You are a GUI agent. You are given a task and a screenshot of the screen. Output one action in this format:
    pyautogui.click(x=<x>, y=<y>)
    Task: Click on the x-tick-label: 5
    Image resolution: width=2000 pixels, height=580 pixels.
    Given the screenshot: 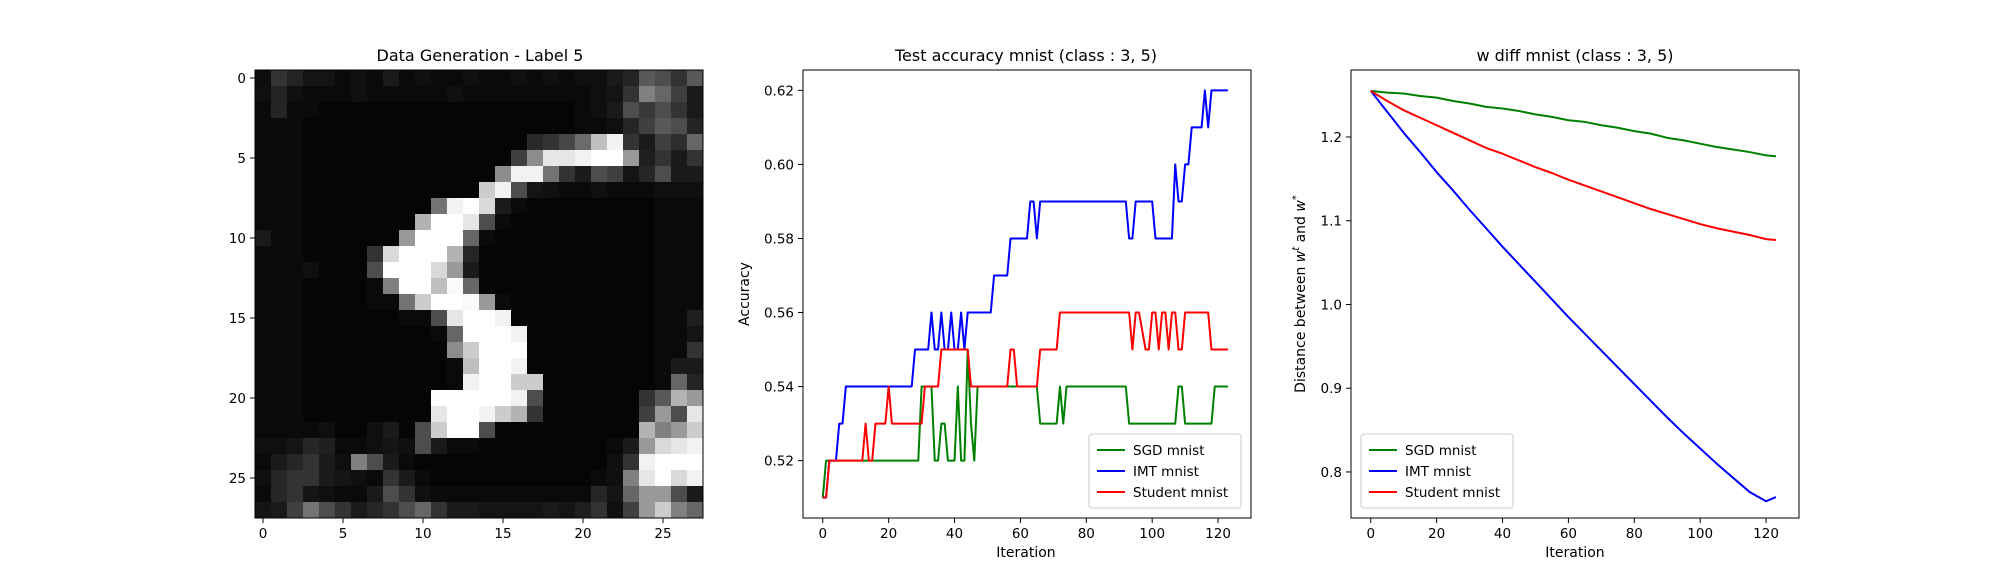 What is the action you would take?
    pyautogui.click(x=343, y=534)
    